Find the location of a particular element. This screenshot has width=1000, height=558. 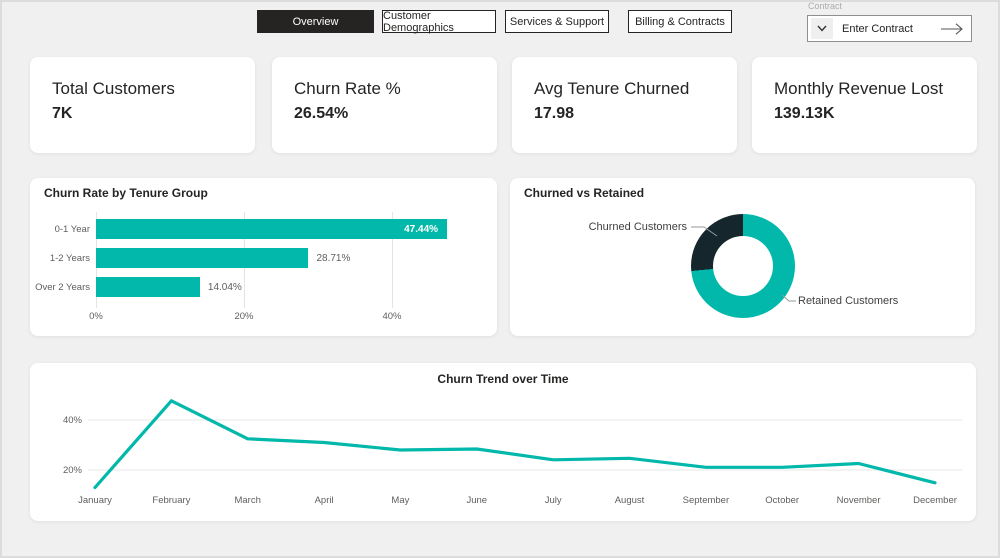

x-gridline is located at coordinates (392, 260).